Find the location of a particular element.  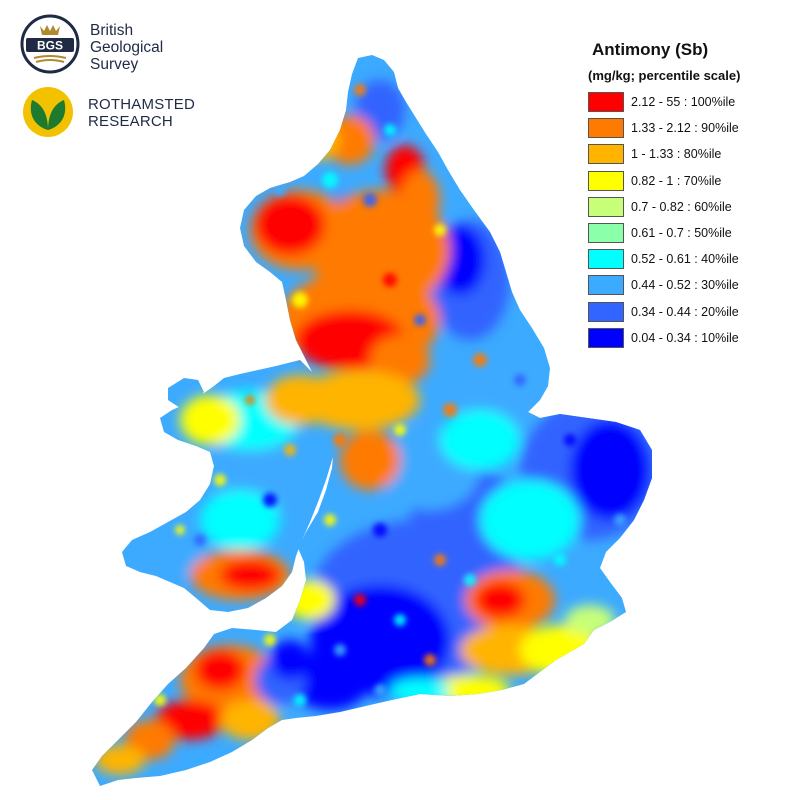

bgs-logo: BGS British Geological Survey is located at coordinates (120, 47).